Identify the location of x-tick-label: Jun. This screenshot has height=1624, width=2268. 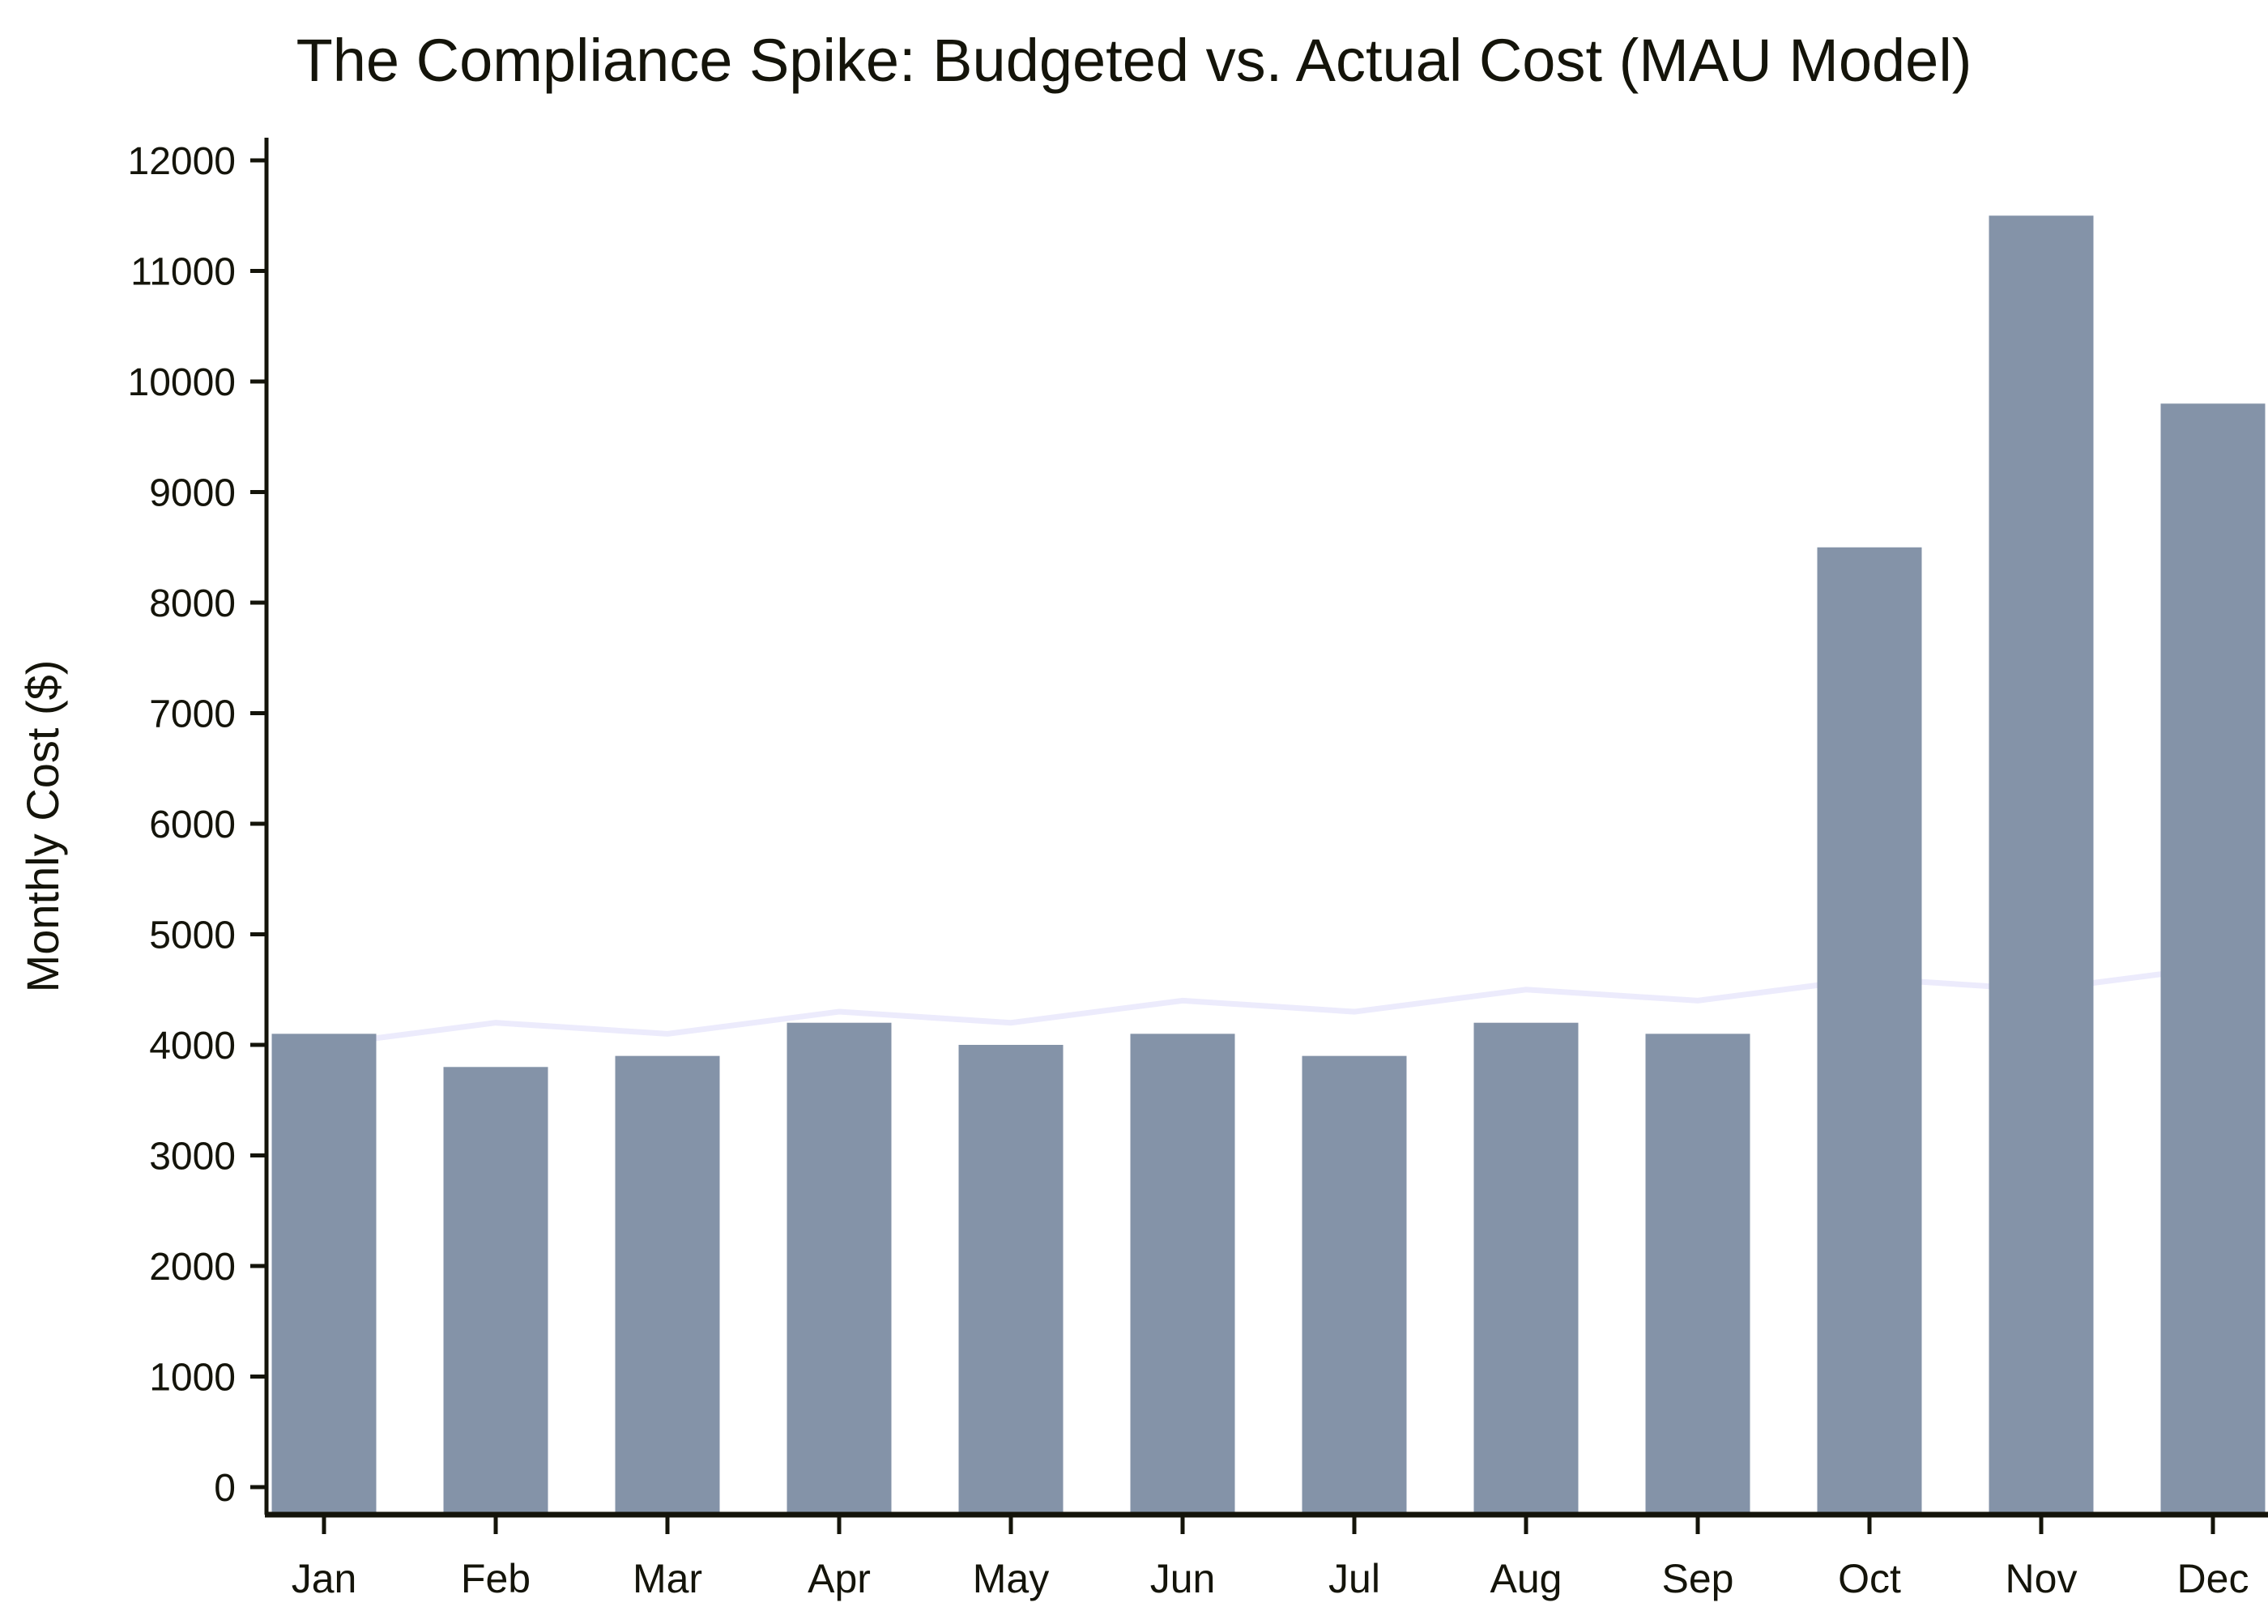
(1183, 1578).